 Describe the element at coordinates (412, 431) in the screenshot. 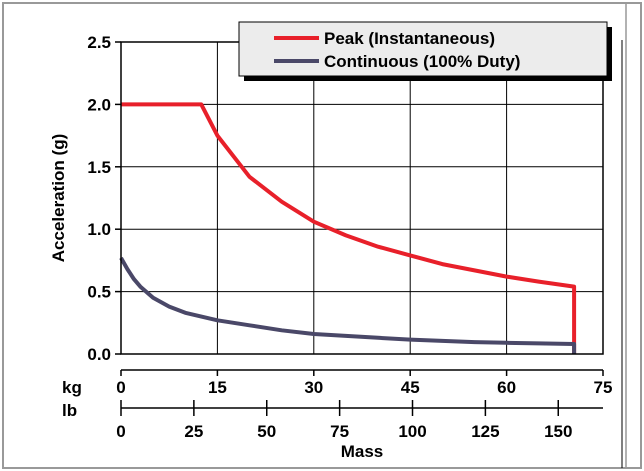

I see `x-lb-tick-label-4: 100` at that location.